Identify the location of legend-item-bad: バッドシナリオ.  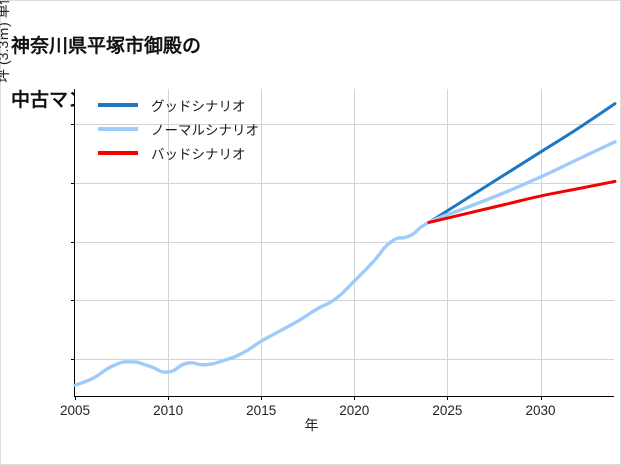
(205, 153).